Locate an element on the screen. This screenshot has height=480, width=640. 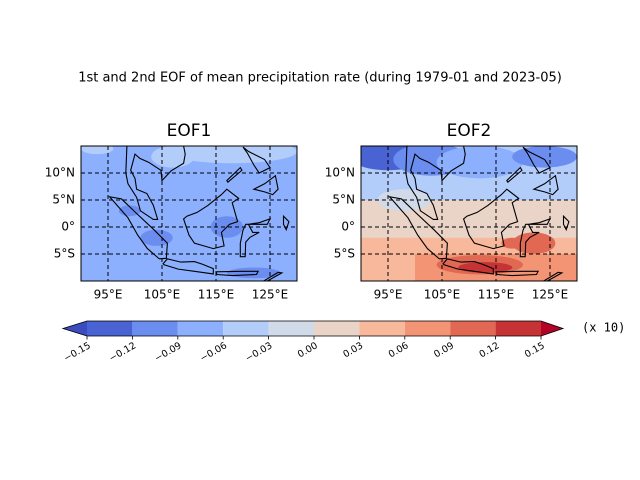
colorbar-tick-label: 0.12 is located at coordinates (490, 350).